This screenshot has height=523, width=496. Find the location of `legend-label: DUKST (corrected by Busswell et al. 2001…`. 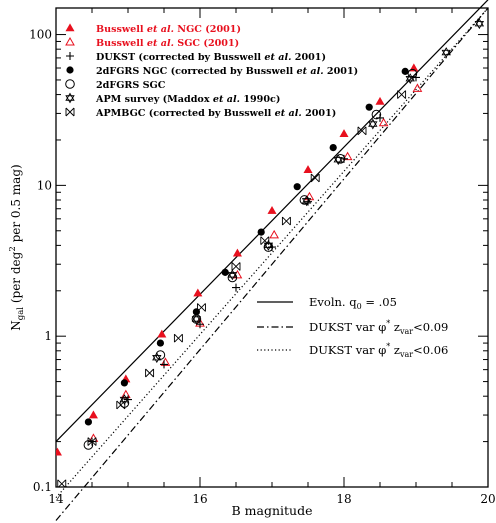

legend-label: DUKST (corrected by Busswell et al. 2001… is located at coordinates (211, 57).